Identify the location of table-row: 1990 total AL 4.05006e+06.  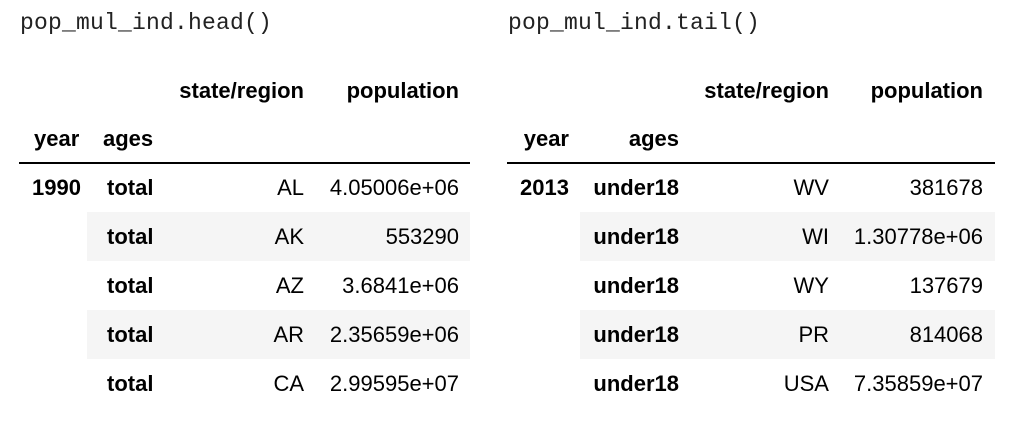
(244, 188).